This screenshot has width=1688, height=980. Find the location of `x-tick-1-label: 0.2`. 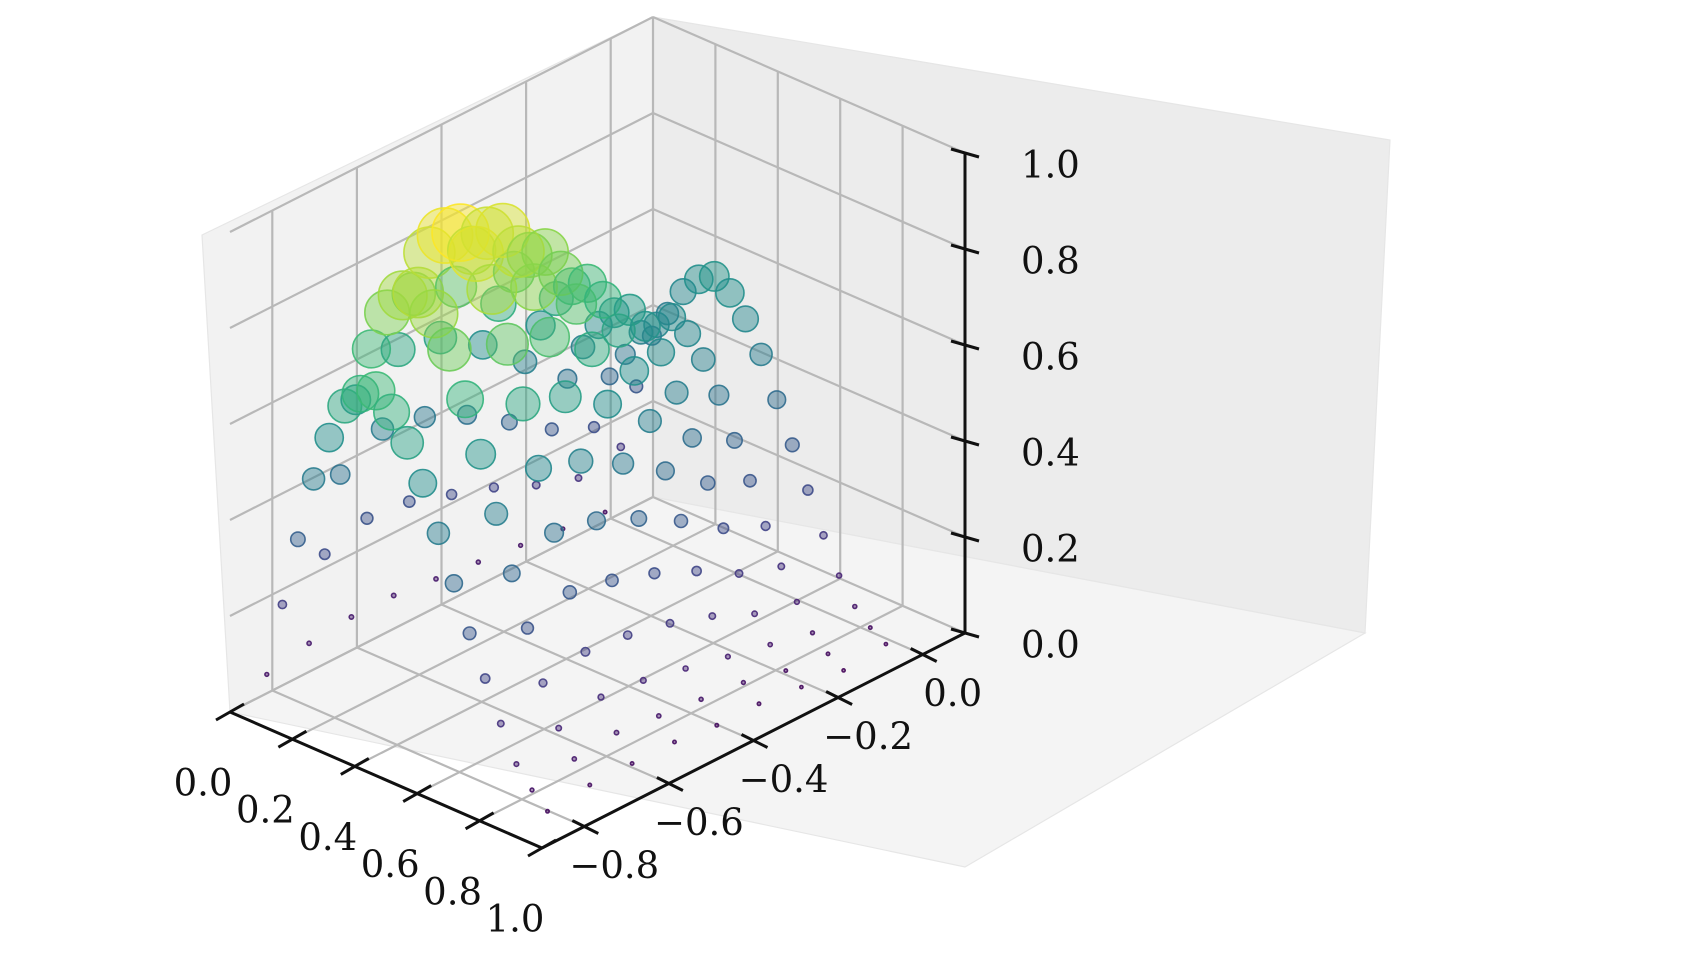

x-tick-1-label: 0.2 is located at coordinates (265, 810).